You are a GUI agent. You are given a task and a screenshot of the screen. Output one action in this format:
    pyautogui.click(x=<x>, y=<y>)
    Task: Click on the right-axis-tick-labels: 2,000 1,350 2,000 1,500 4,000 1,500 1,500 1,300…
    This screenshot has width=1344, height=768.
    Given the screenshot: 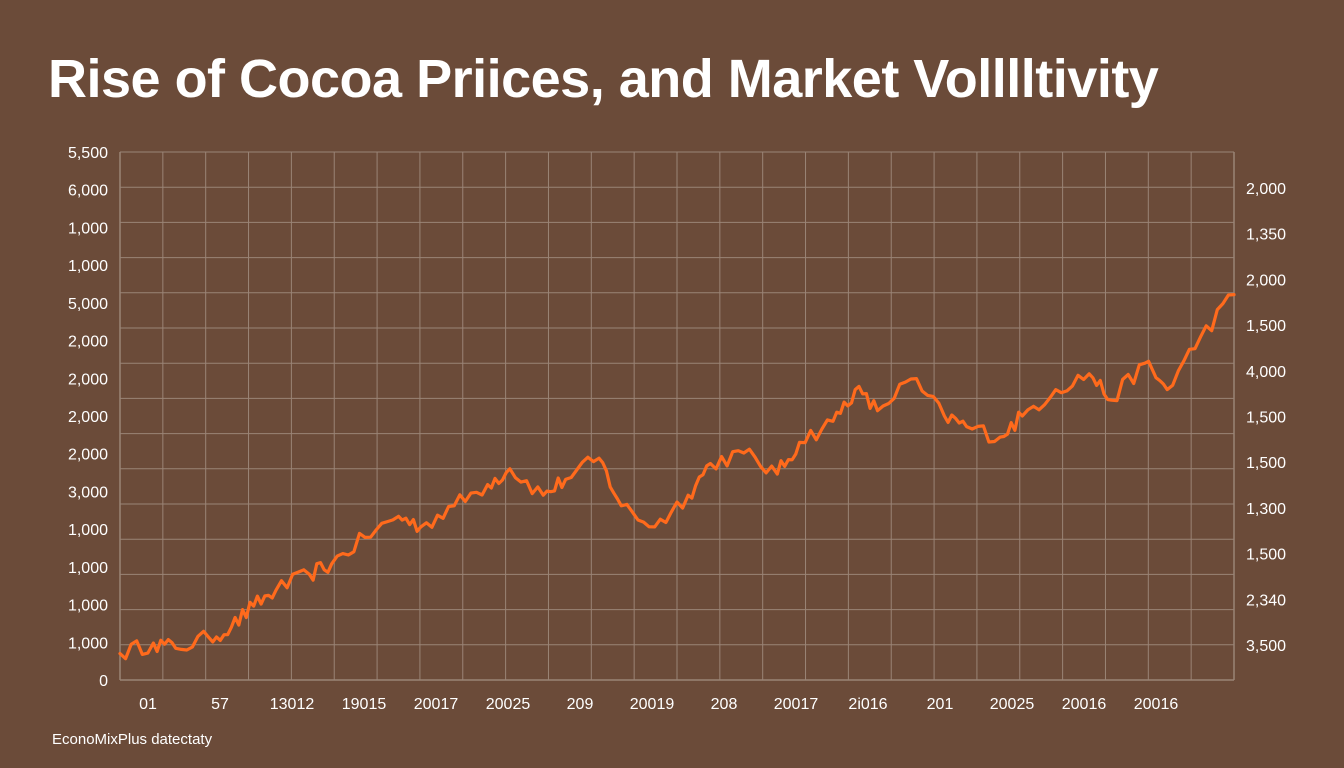 What is the action you would take?
    pyautogui.click(x=1266, y=418)
    